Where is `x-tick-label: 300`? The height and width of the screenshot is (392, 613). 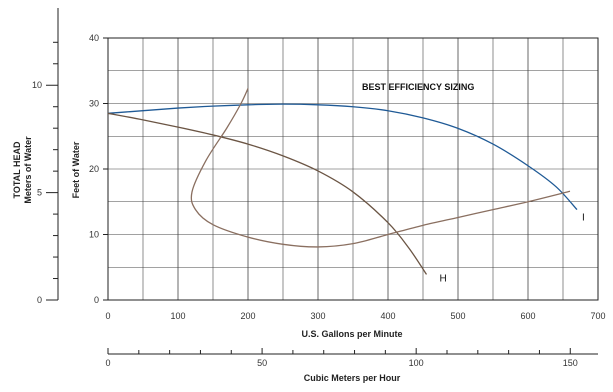 x-tick-label: 300 is located at coordinates (317, 316).